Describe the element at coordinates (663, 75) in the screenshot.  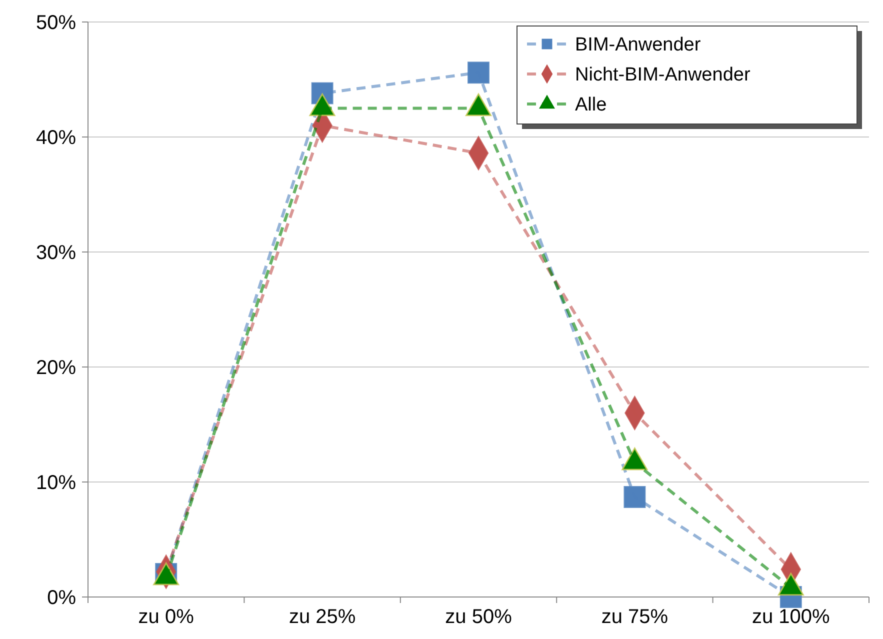
I see `legend-label: Nicht-BIM-Anwender` at that location.